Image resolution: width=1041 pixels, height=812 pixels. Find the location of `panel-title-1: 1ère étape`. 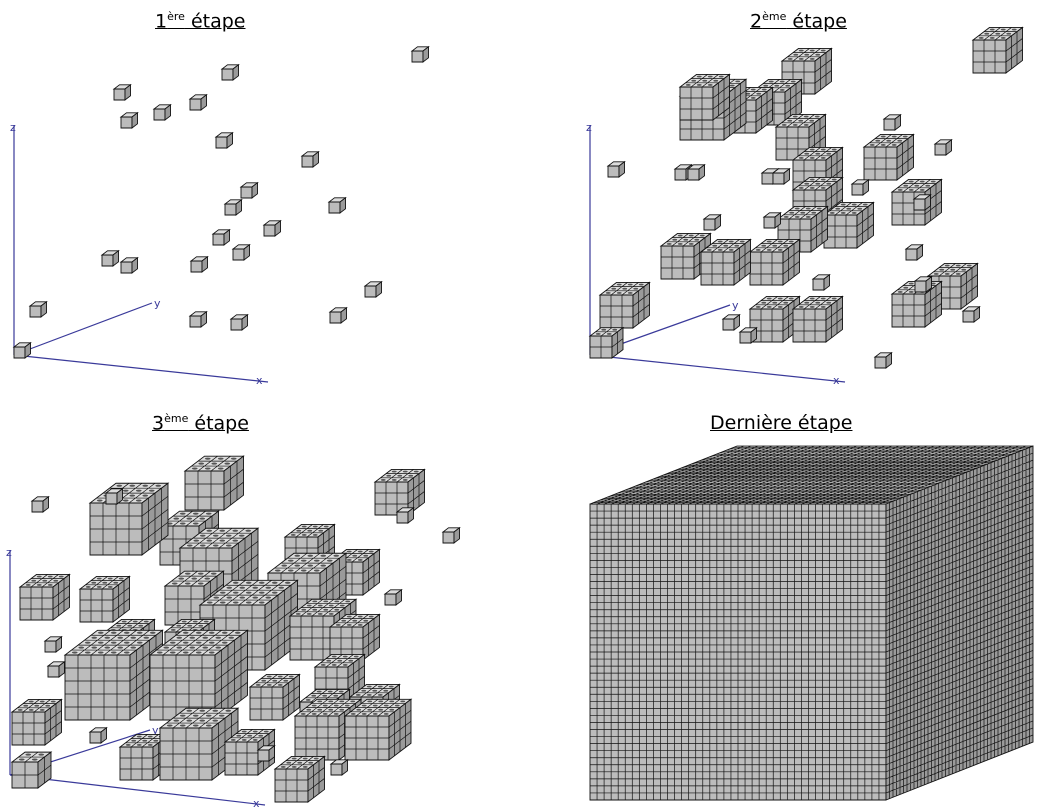

panel-title-1: 1ère étape is located at coordinates (200, 21).